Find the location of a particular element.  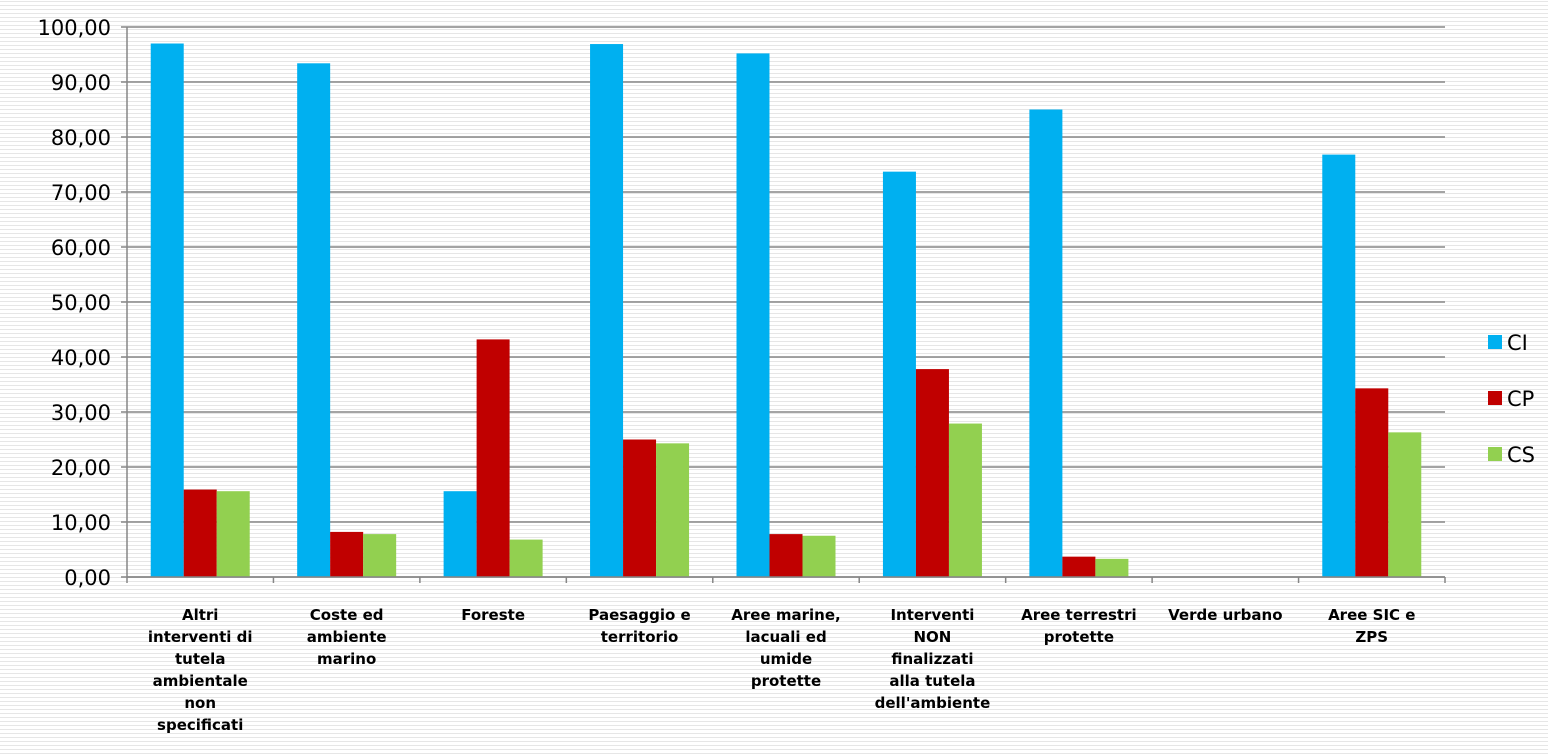

x-category-label: Foreste is located at coordinates (493, 615).